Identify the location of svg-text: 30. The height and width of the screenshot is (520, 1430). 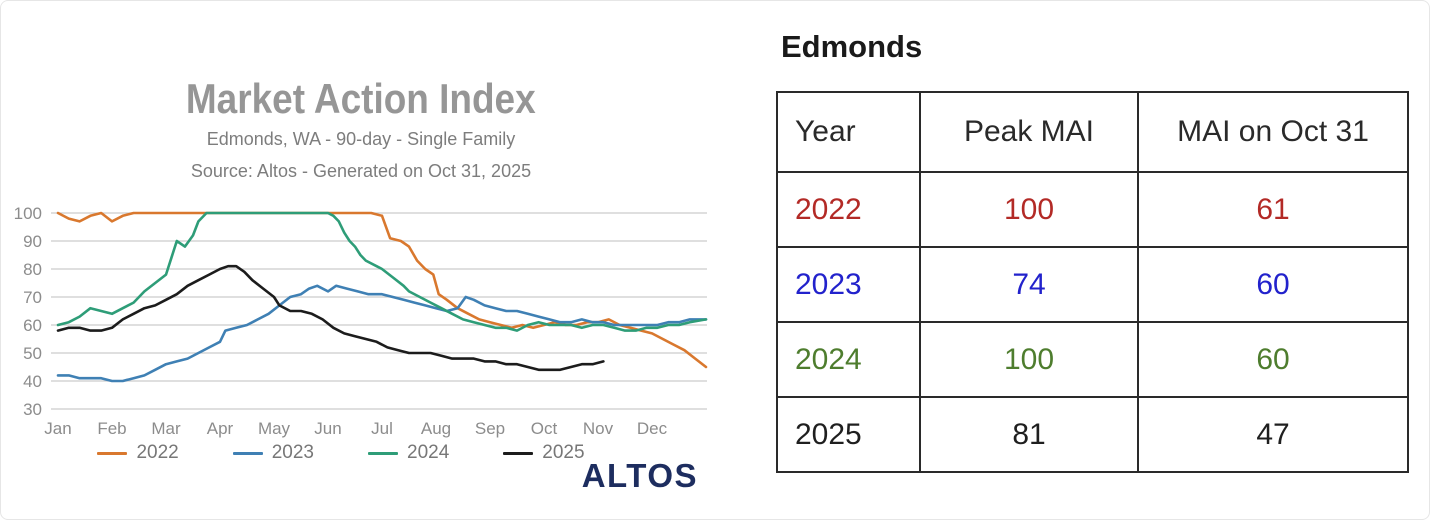
(32, 409).